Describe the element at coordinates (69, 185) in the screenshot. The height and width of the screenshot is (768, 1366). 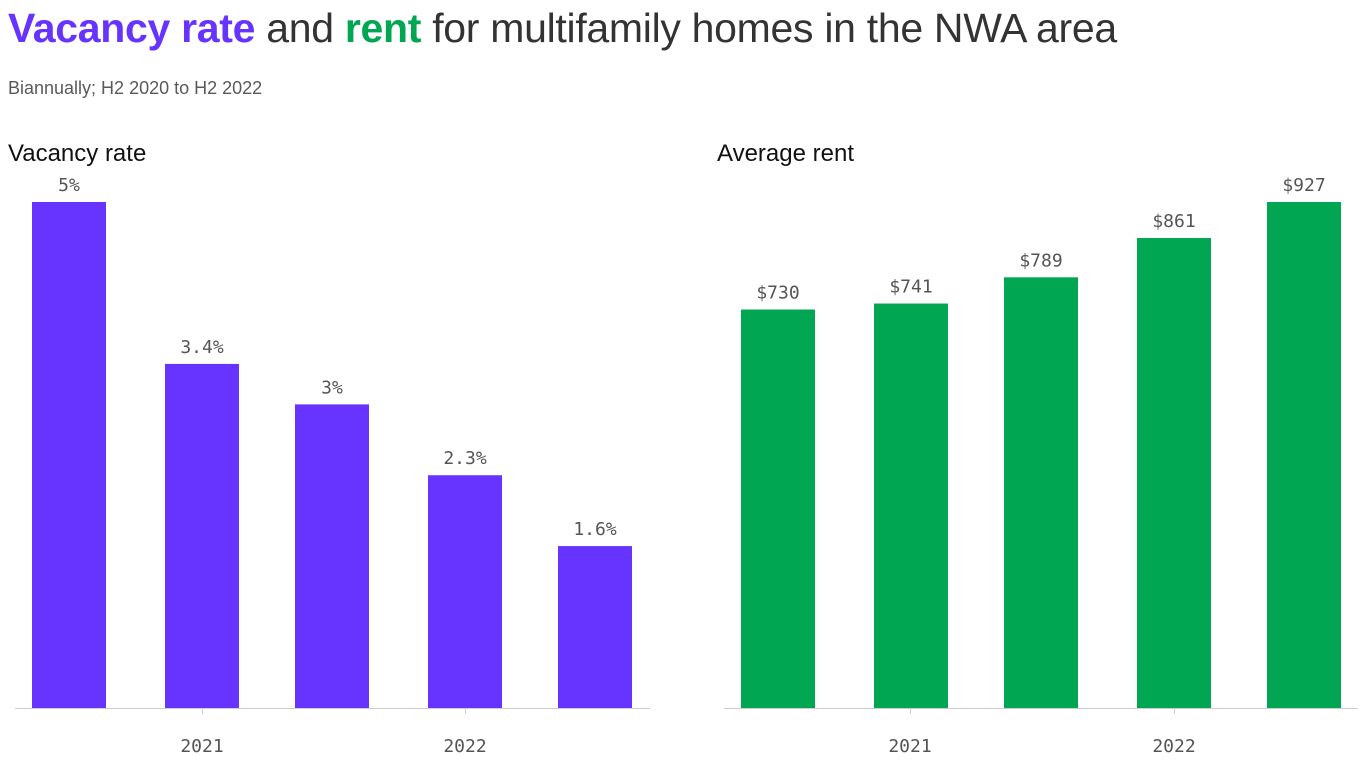
I see `vacancy-value-label: 5%` at that location.